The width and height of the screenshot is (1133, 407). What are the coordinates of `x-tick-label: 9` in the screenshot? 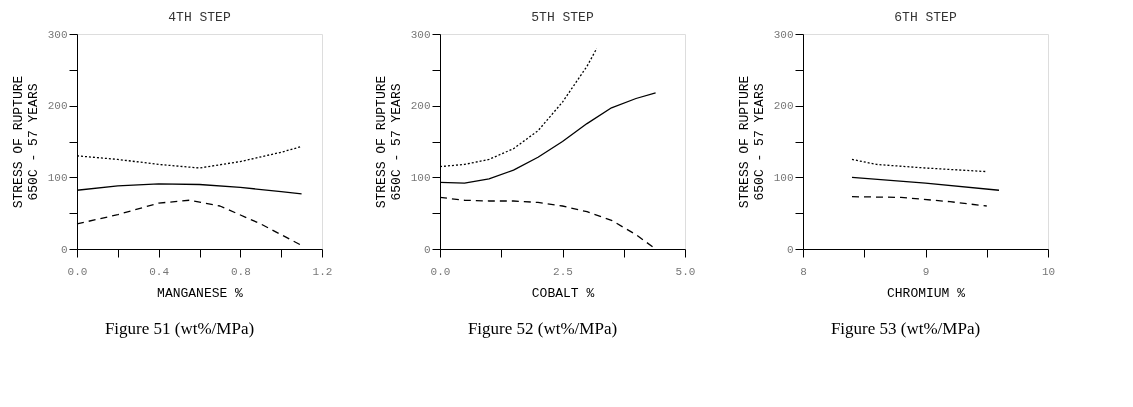 It's located at (926, 271).